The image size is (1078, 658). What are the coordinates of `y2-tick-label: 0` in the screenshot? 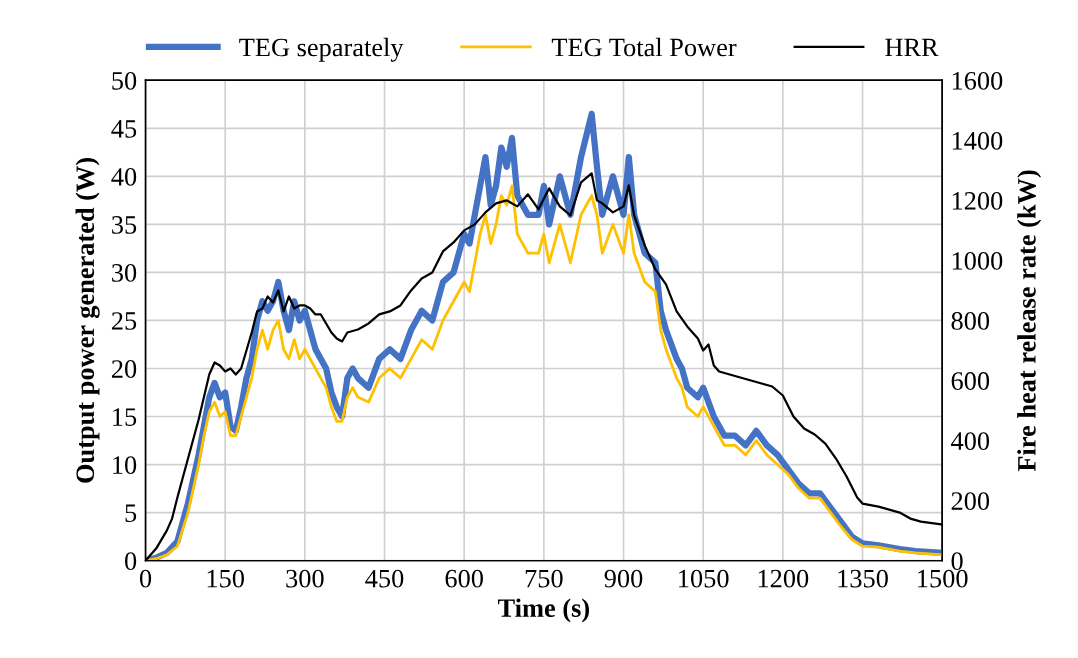 It's located at (957, 561).